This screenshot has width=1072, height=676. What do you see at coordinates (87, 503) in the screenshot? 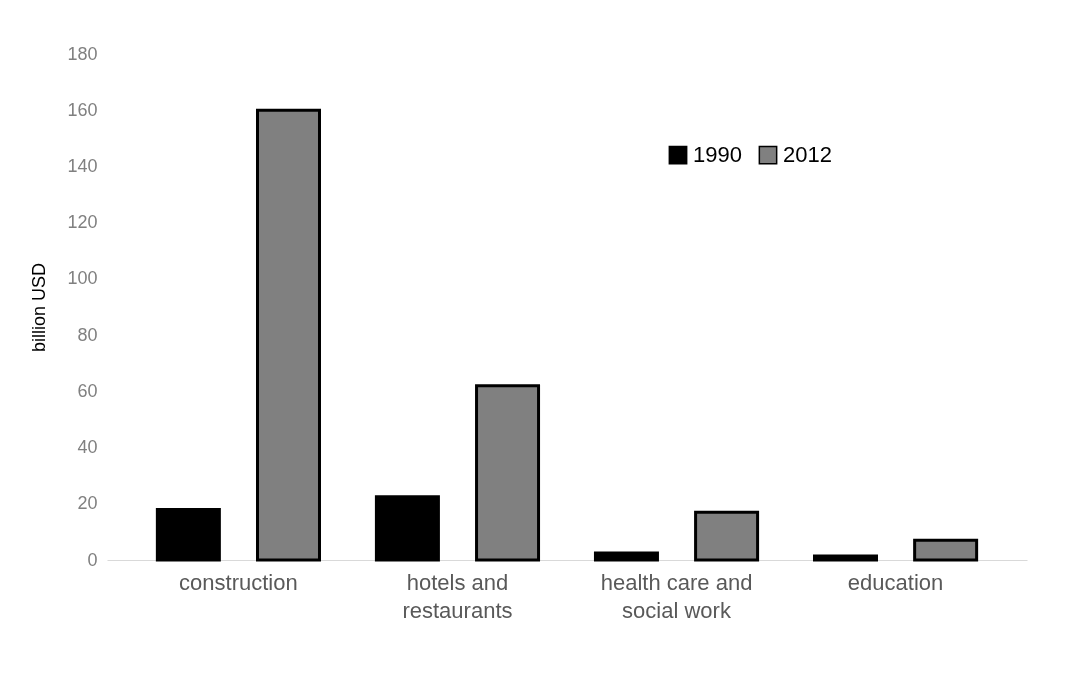
I see `y-tick-label: 20` at bounding box center [87, 503].